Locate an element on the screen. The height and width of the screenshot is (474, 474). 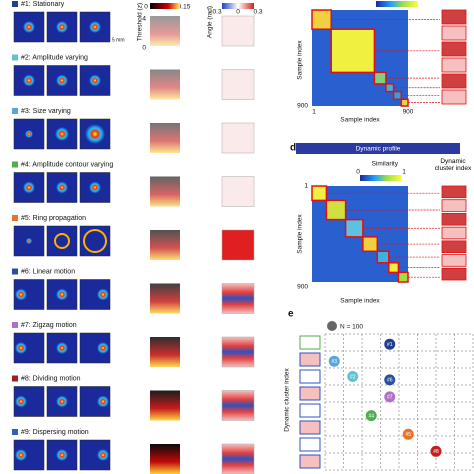
header-bar is located at coordinates (378, 148).